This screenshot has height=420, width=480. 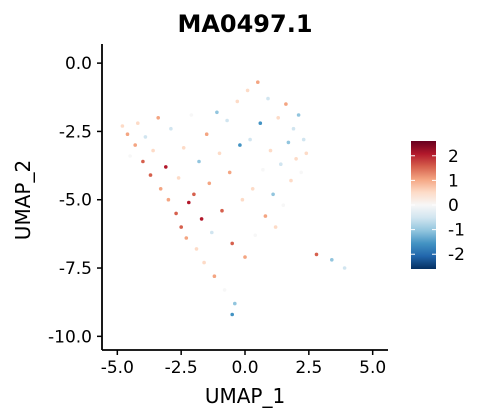 I want to click on legend-tick-label: 2, so click(x=453, y=157).